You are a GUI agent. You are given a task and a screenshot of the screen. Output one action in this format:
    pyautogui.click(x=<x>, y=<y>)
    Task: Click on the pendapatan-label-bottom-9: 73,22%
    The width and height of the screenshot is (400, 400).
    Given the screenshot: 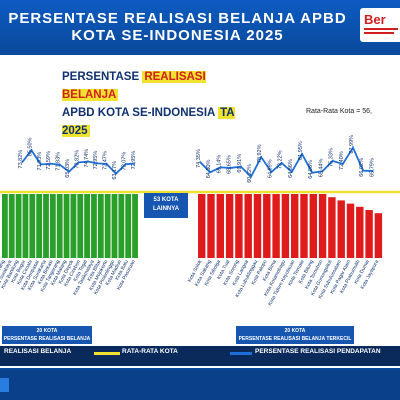 What is the action you would take?
    pyautogui.click(x=281, y=159)
    